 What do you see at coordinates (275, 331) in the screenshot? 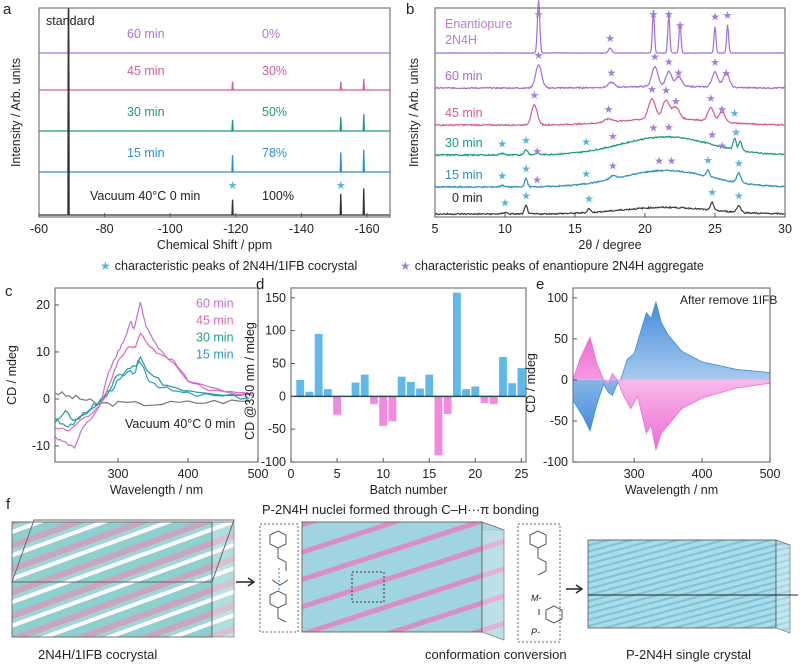
I see `y-tick-label: 100` at bounding box center [275, 331].